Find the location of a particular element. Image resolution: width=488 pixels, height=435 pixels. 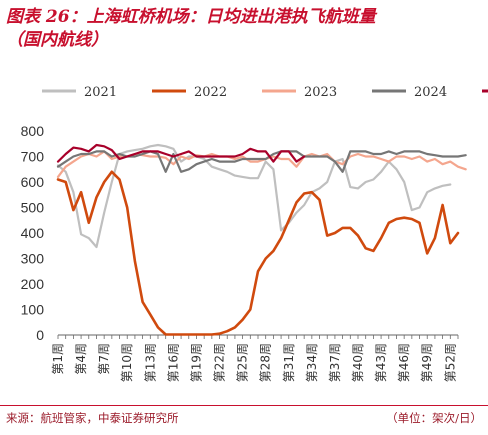

y-tick-label-700: 700 is located at coordinates (33, 157).